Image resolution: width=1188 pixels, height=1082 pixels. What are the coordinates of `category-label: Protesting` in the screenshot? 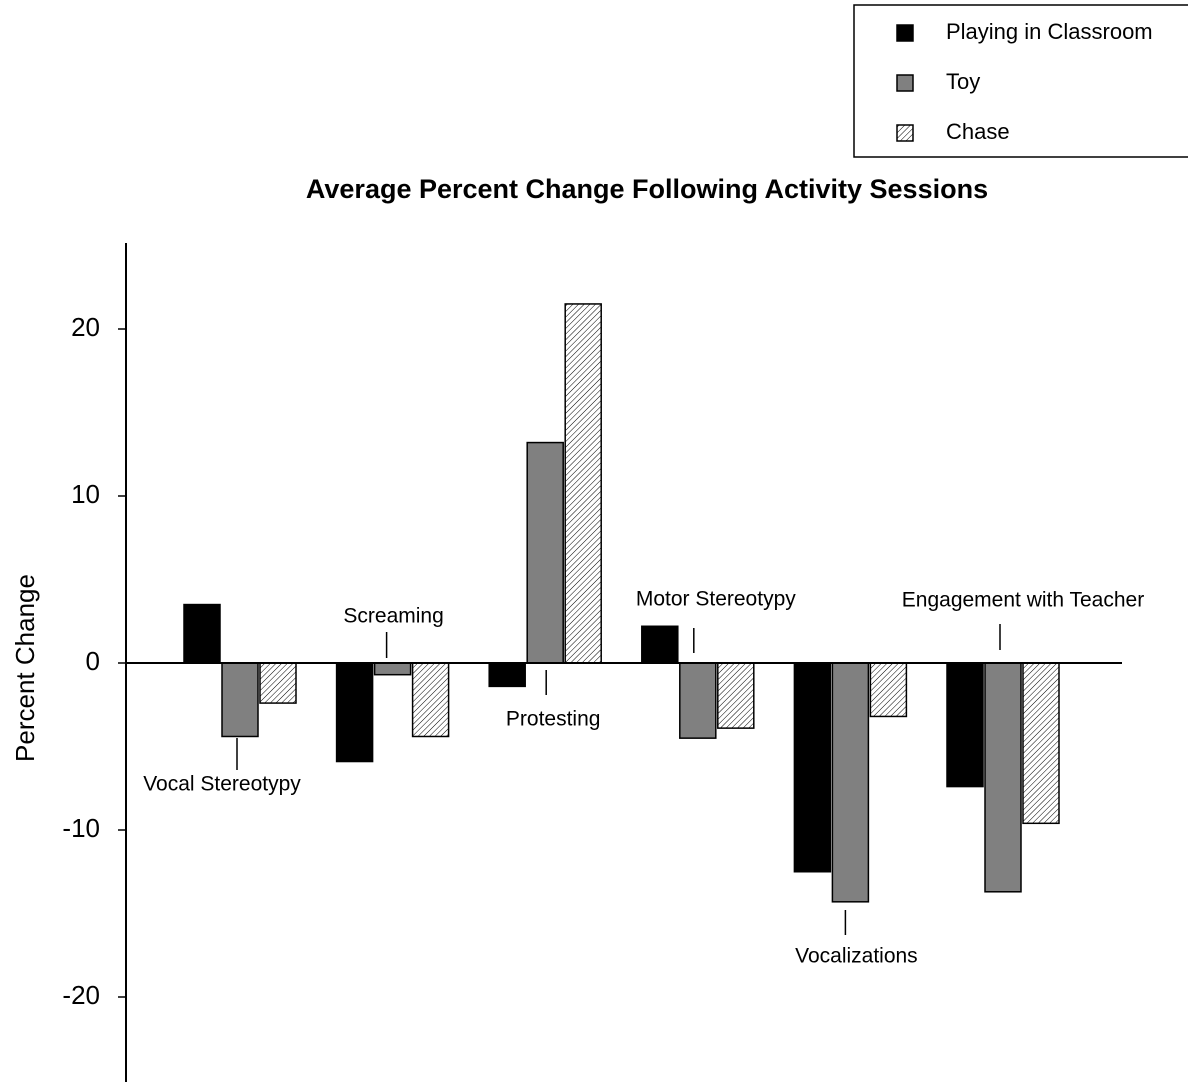 It's located at (553, 719).